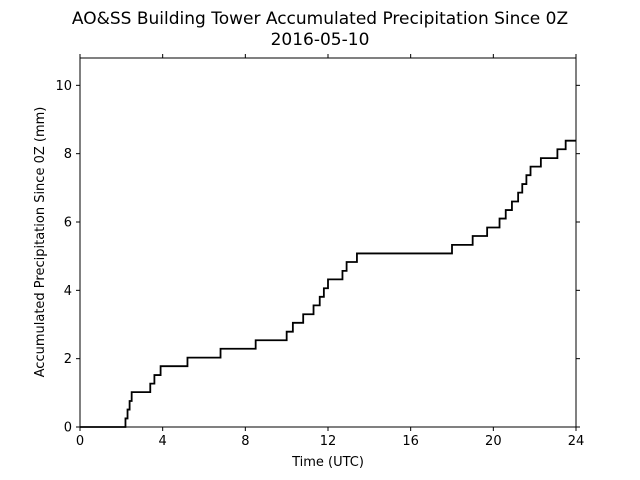 The image size is (640, 480). What do you see at coordinates (68, 223) in the screenshot?
I see `y-tick-label: 6` at bounding box center [68, 223].